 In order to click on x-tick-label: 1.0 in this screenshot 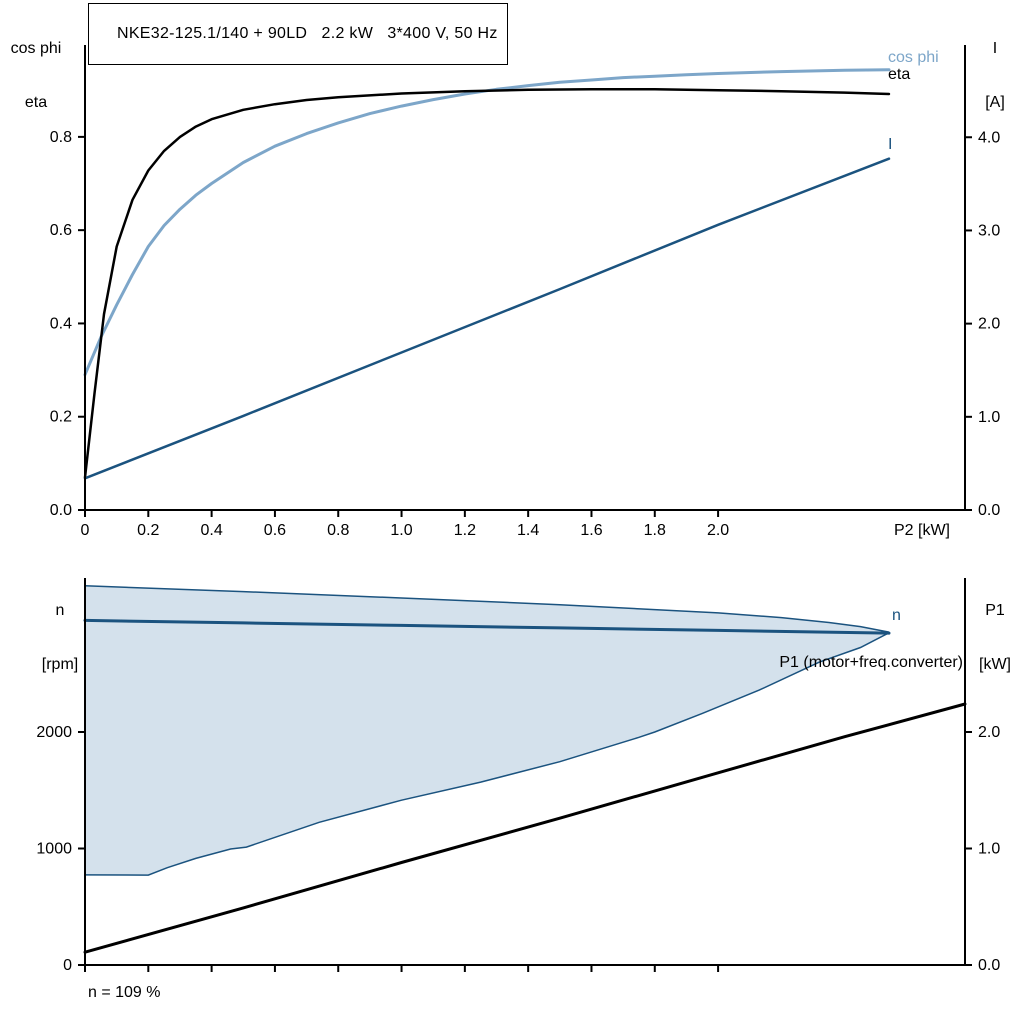, I will do `click(401, 530)`.